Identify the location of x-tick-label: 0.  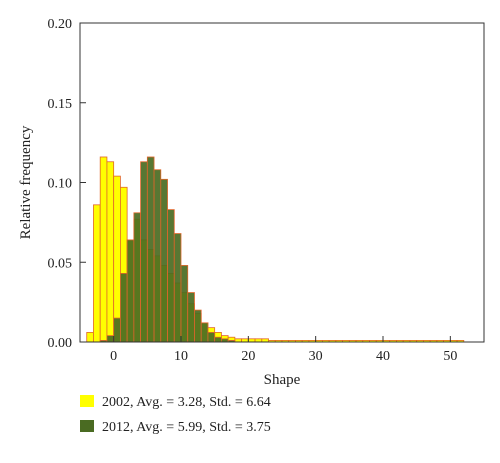
(113, 356).